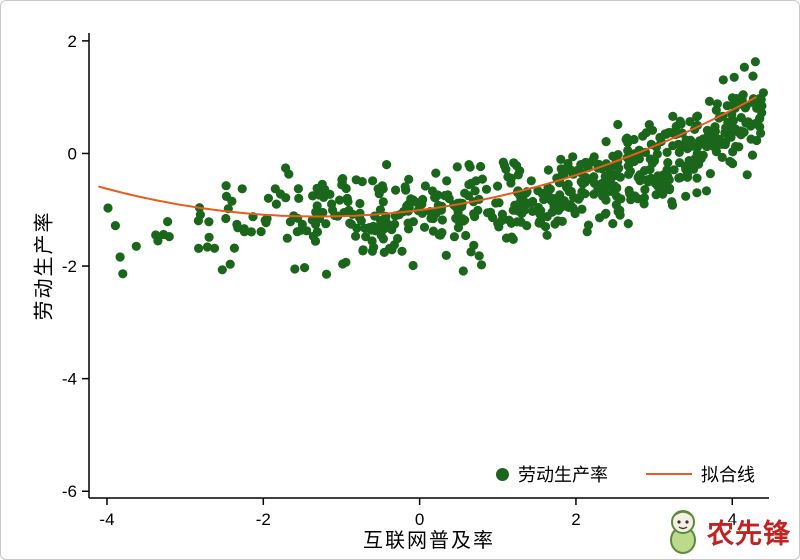 This screenshot has width=800, height=560. Describe the element at coordinates (563, 475) in the screenshot. I see `legend-label-scatter: 劳动生产率` at that location.